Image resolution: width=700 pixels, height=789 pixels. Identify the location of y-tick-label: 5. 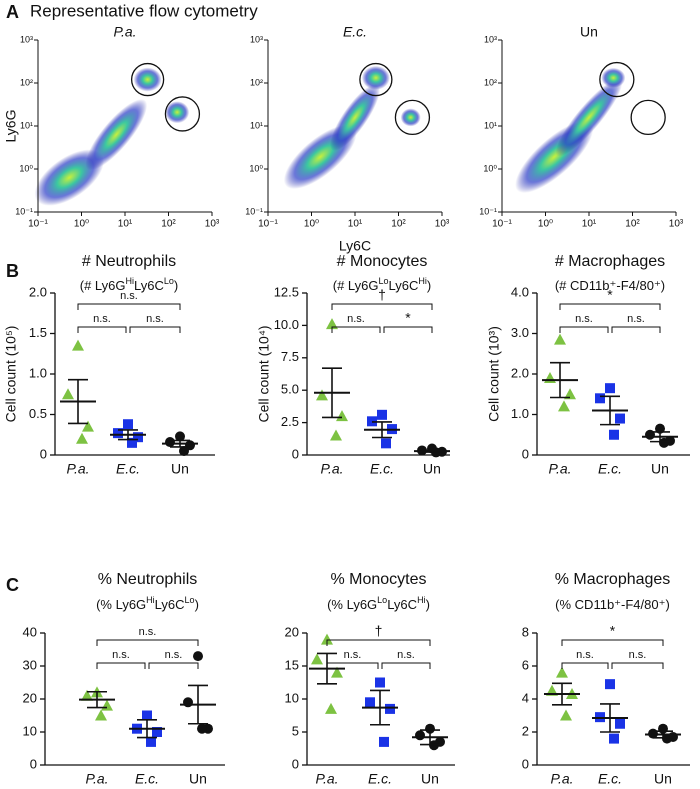
(295, 730).